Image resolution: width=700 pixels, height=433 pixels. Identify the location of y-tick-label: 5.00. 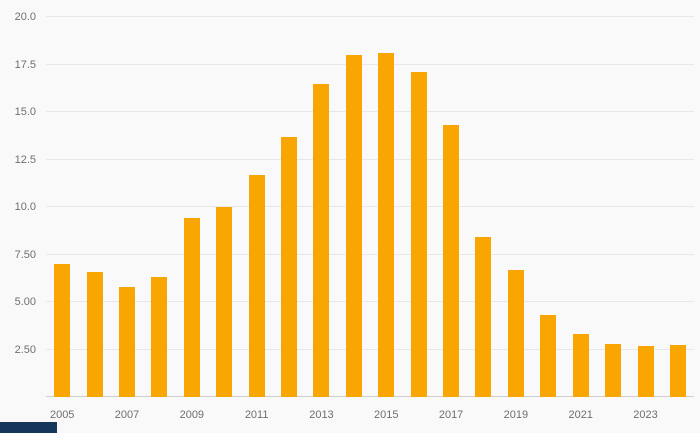
(25, 302).